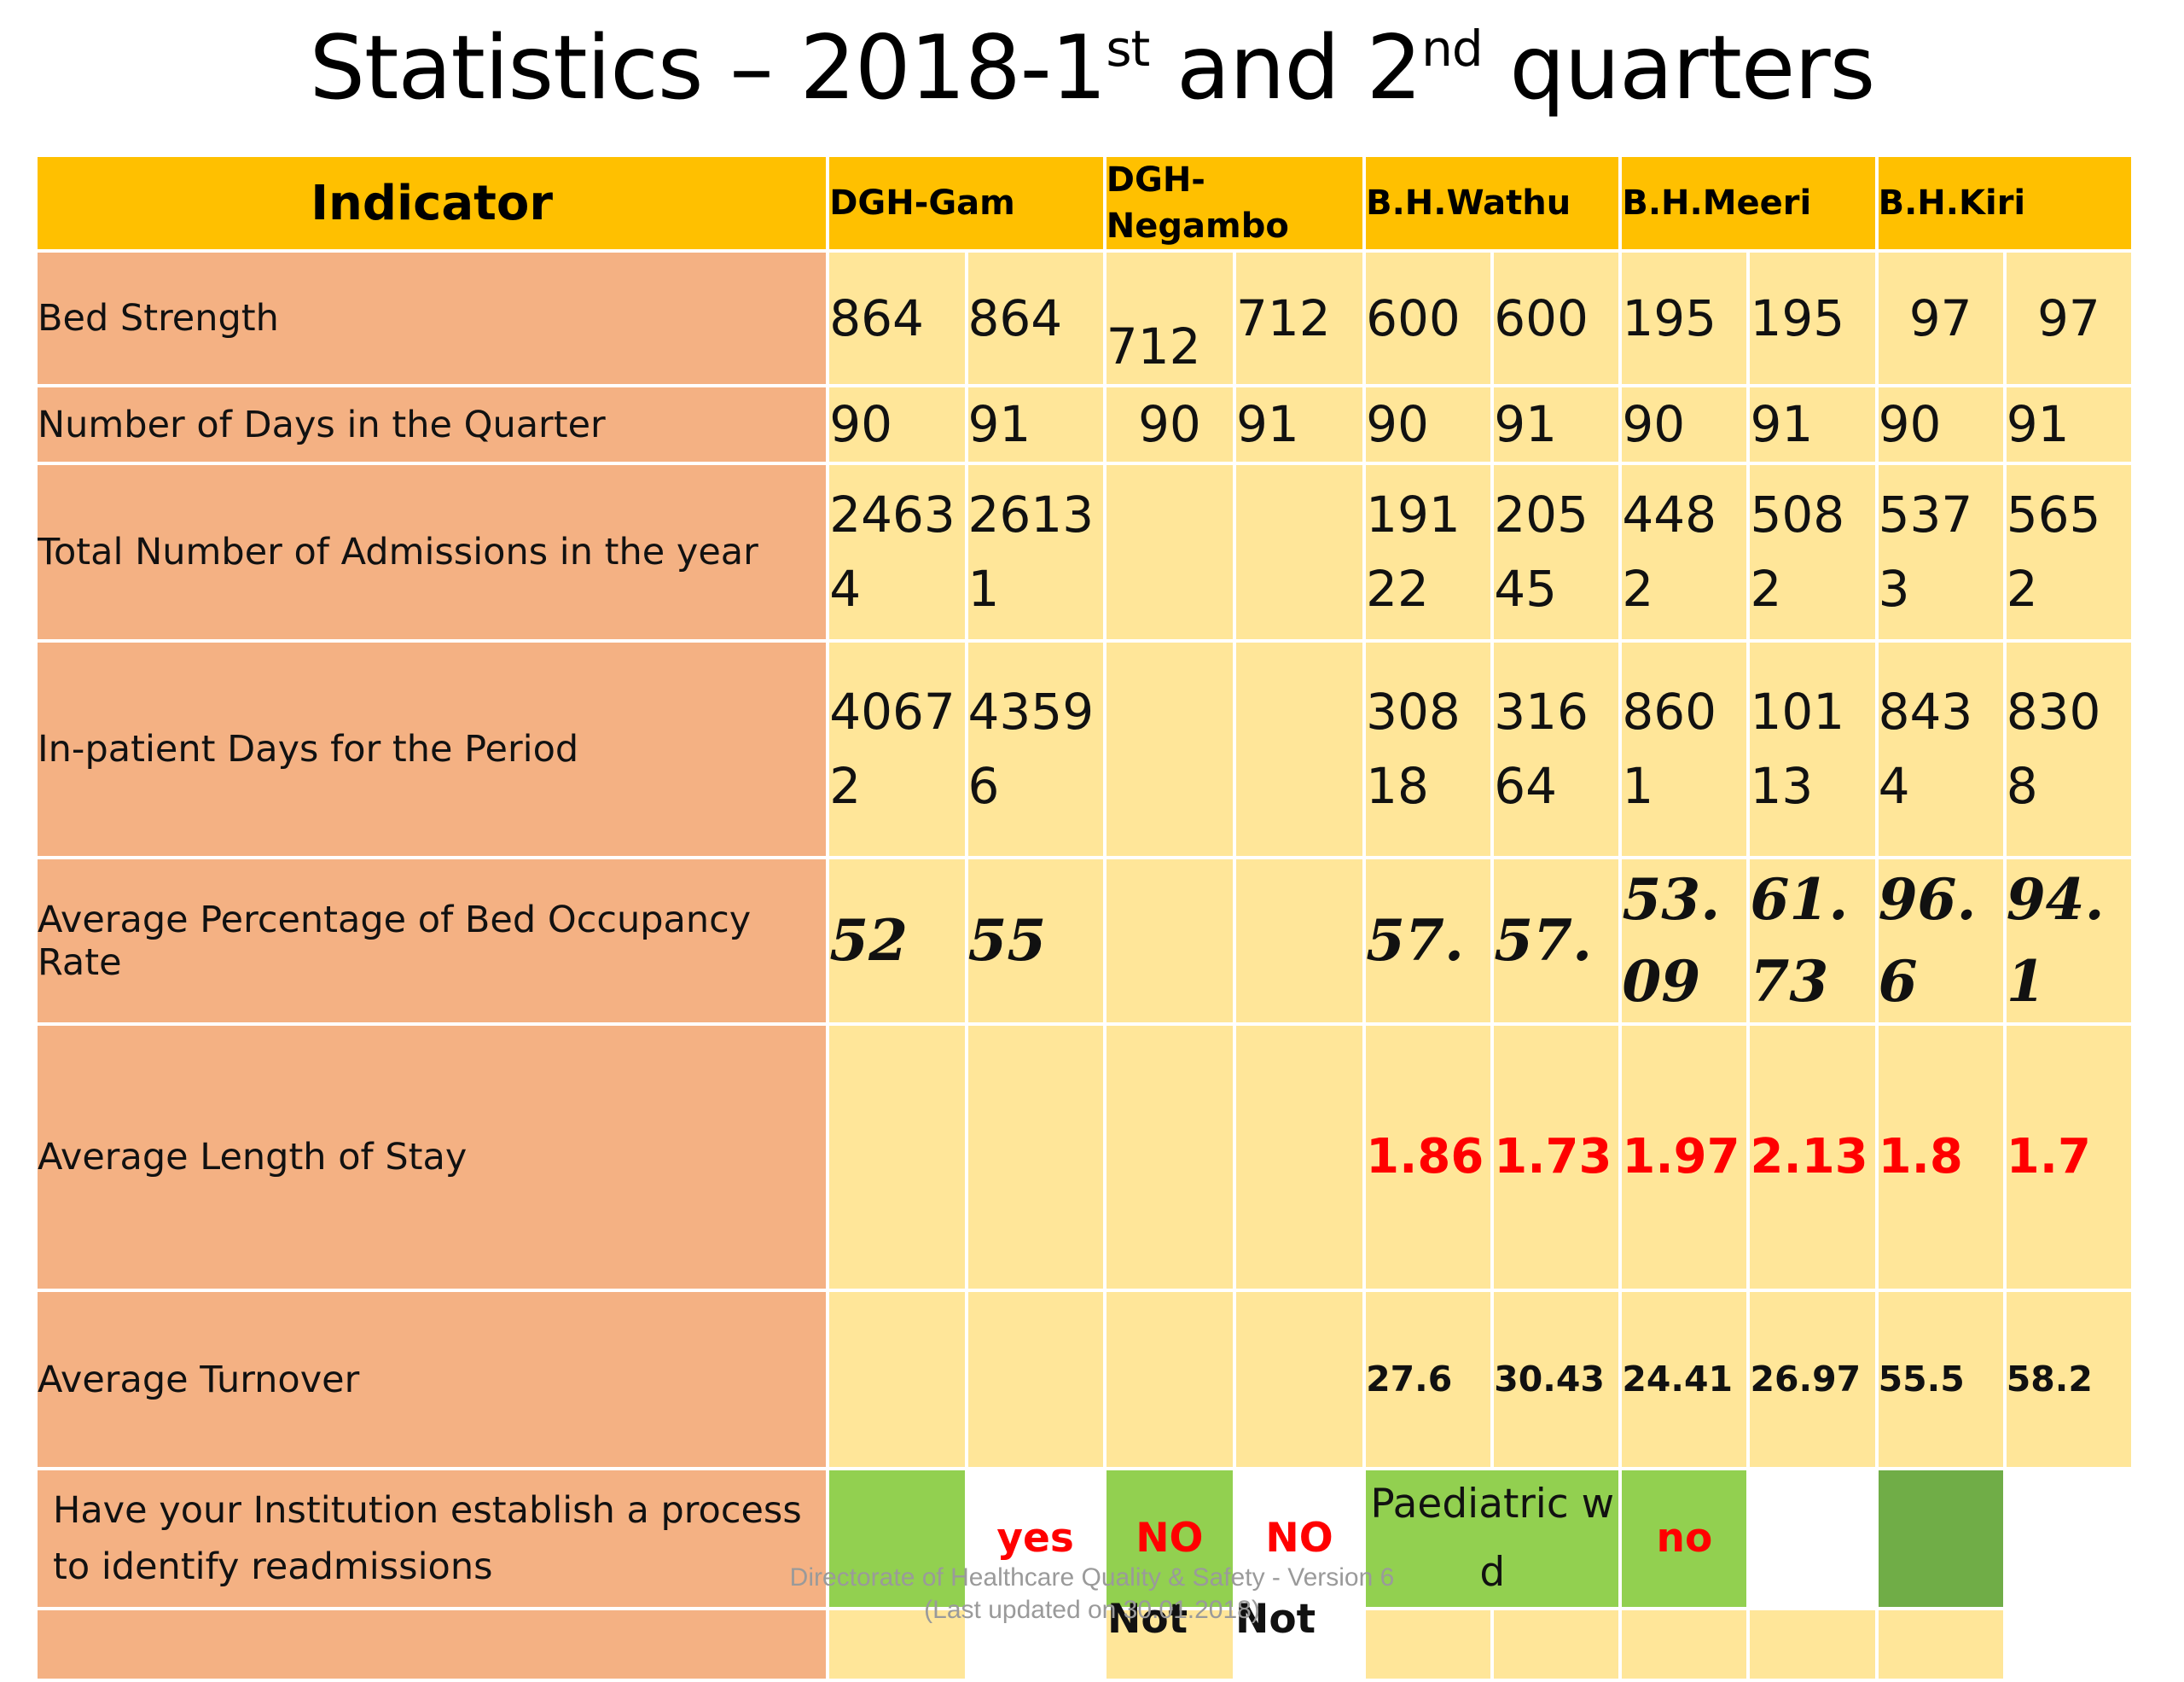 This screenshot has width=2184, height=1682. Describe the element at coordinates (1685, 749) in the screenshot. I see `table-cell: 8601` at that location.